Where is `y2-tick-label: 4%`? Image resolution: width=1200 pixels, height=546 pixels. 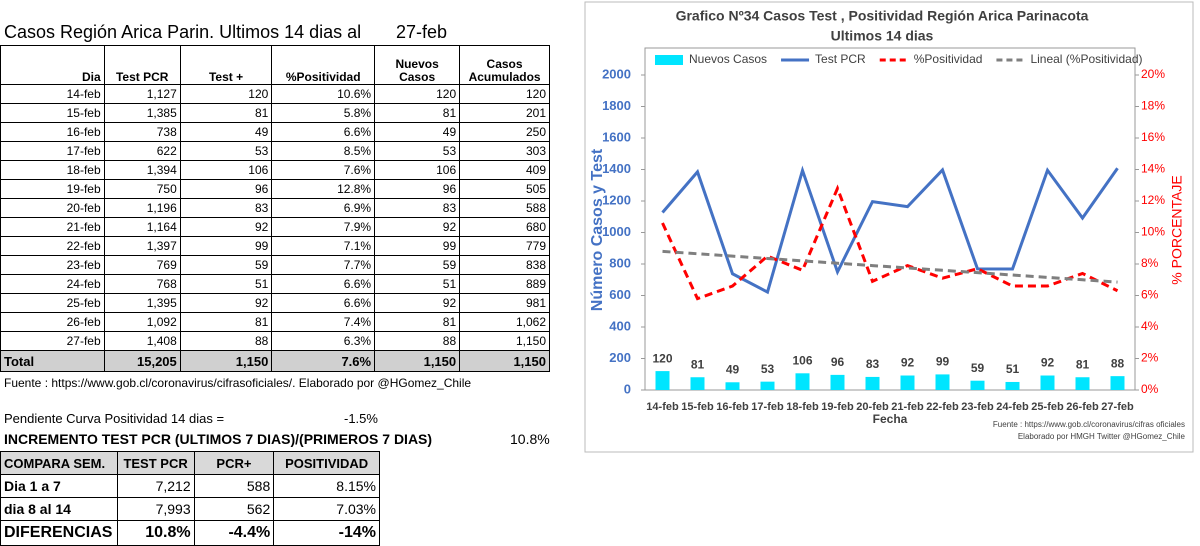 y2-tick-label: 4% is located at coordinates (1150, 326).